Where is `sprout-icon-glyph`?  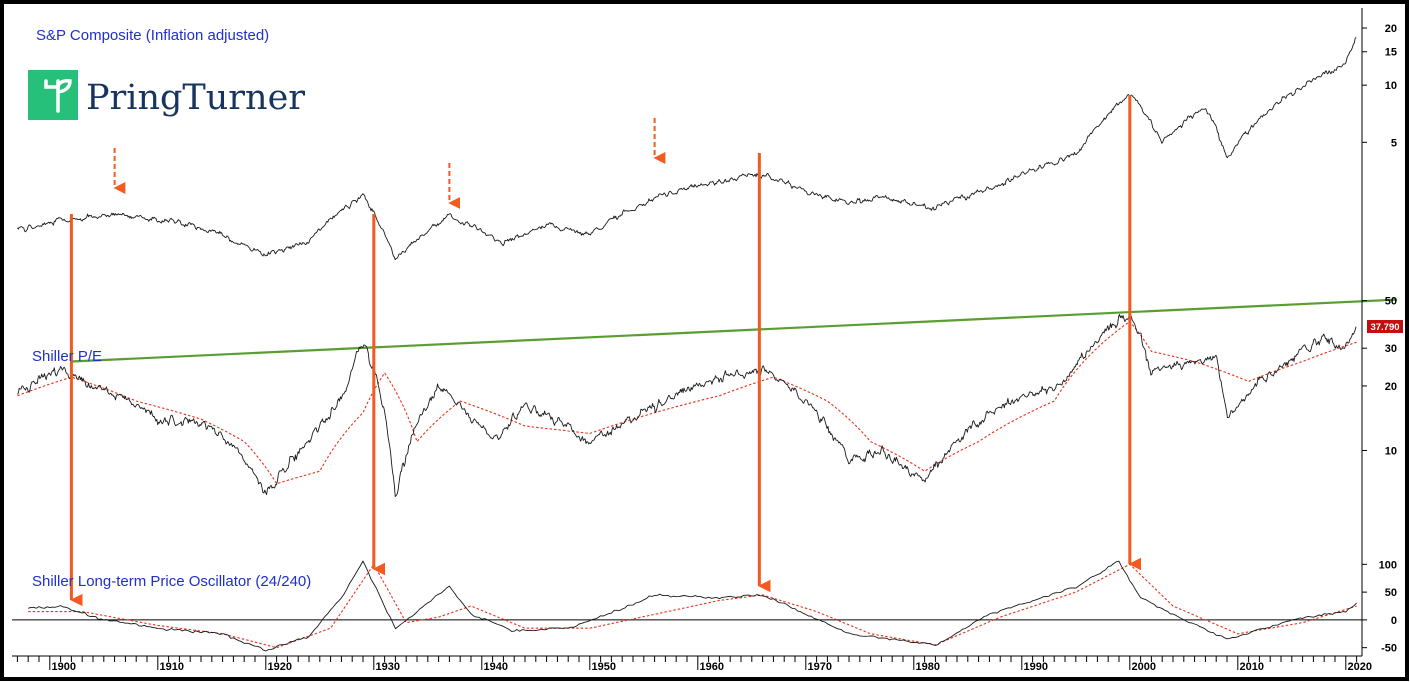 sprout-icon-glyph is located at coordinates (58, 96).